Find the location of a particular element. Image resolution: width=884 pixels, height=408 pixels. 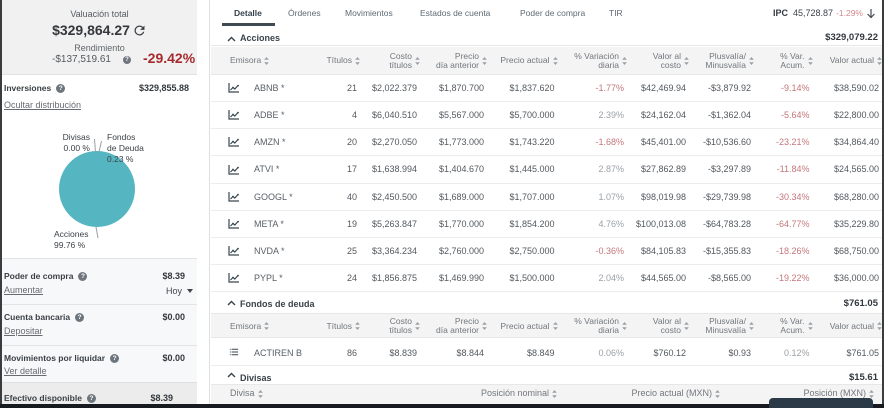

svg-text: Divisas is located at coordinates (76, 137).